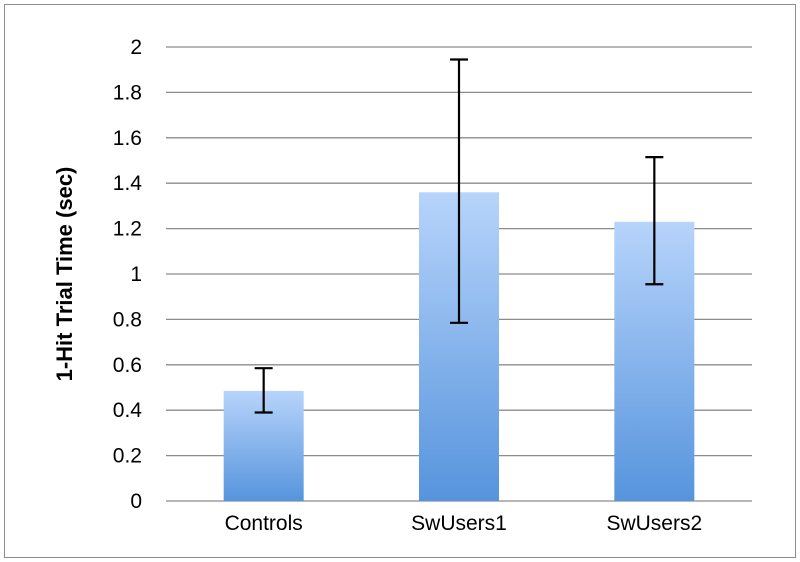 This screenshot has height=562, width=800. I want to click on error-bar-controls, so click(263, 390).